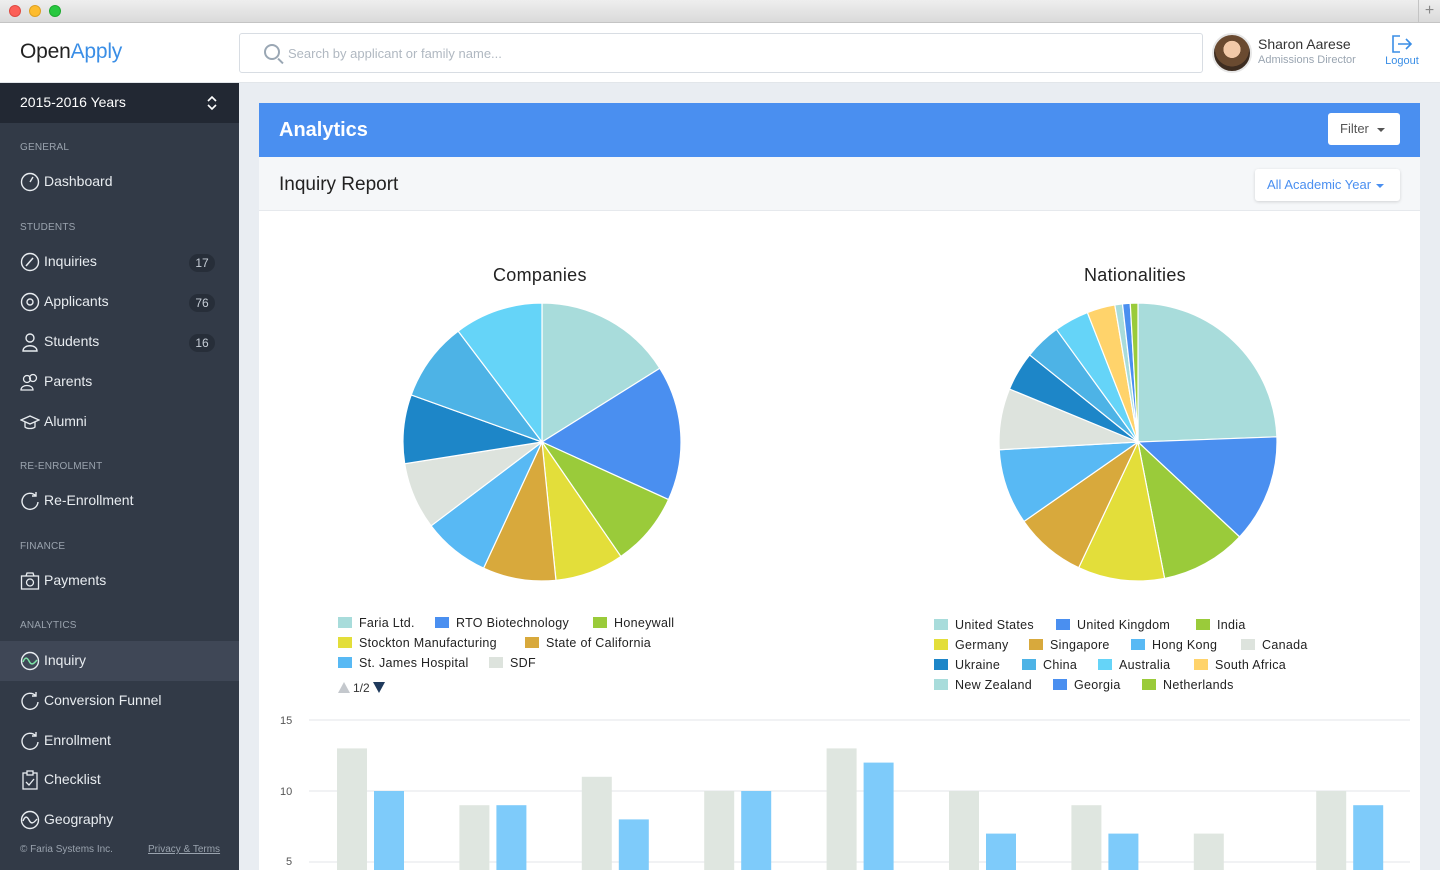  What do you see at coordinates (30, 741) in the screenshot?
I see `refresh-icon` at bounding box center [30, 741].